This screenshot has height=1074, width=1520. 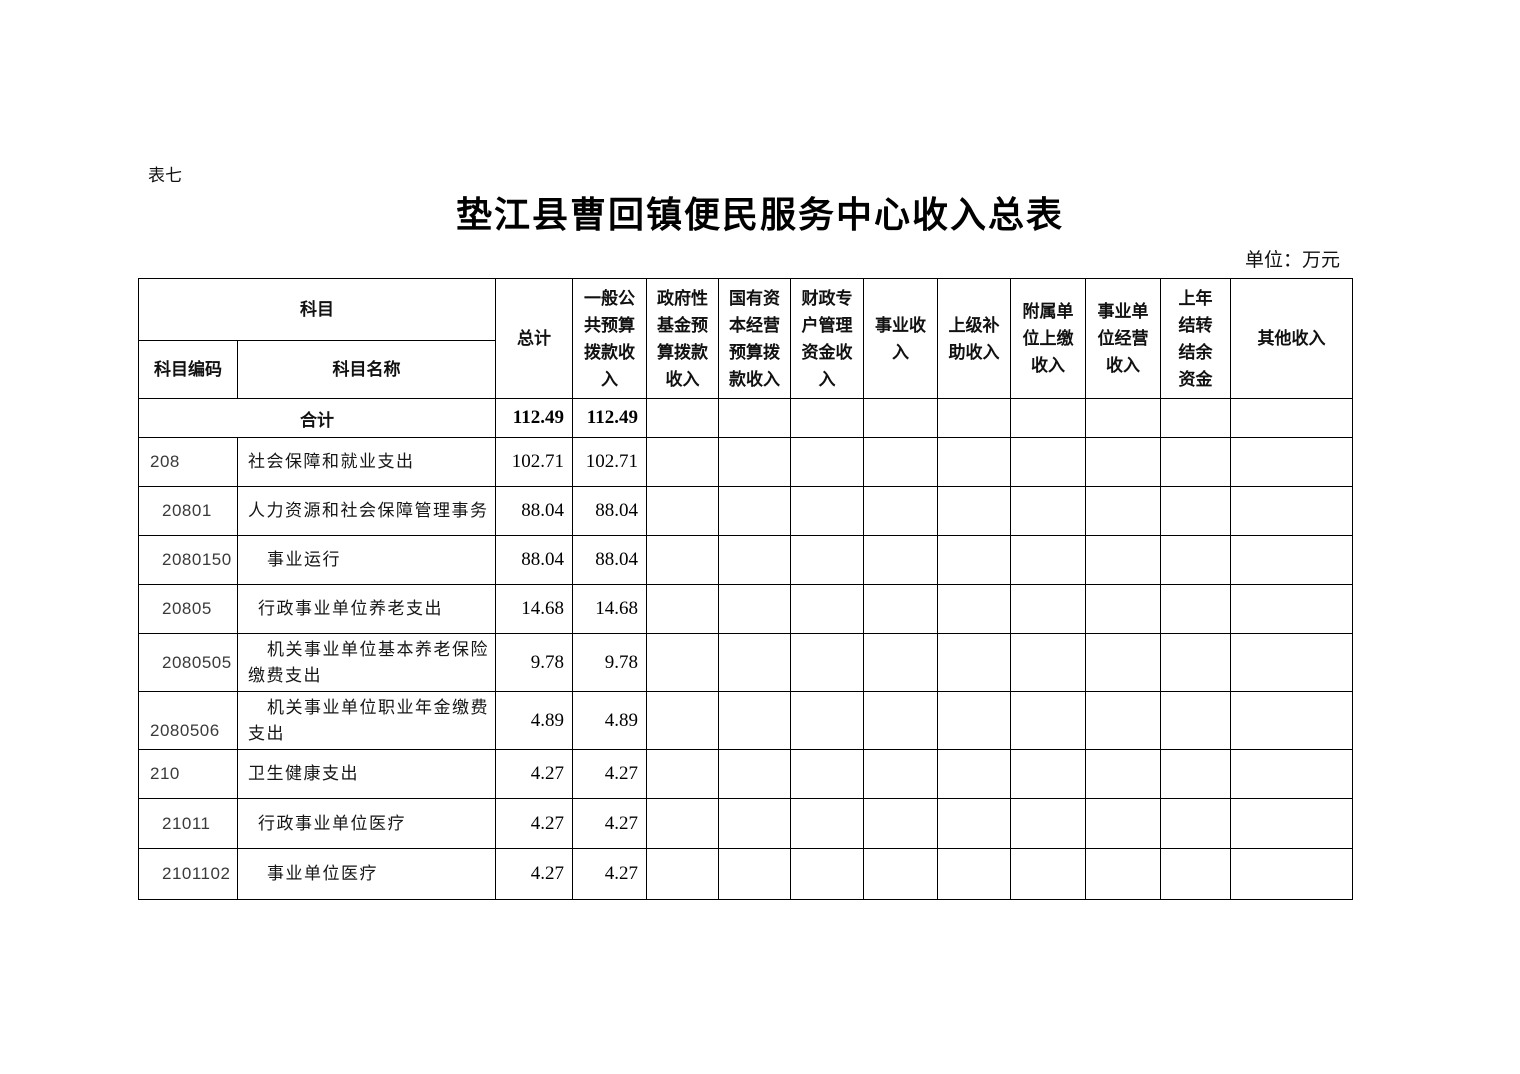 I want to click on general-budget-value-cell: 112.49, so click(x=609, y=418).